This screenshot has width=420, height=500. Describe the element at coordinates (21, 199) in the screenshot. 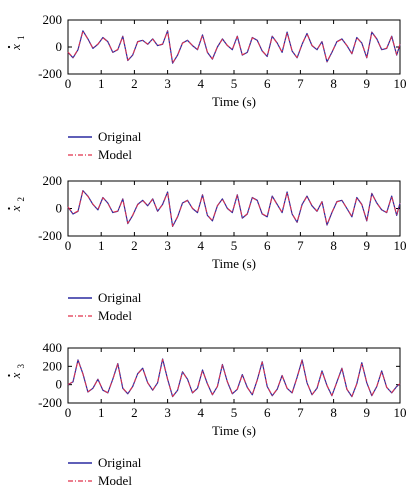

I see `y-axis-subscript: 2` at that location.